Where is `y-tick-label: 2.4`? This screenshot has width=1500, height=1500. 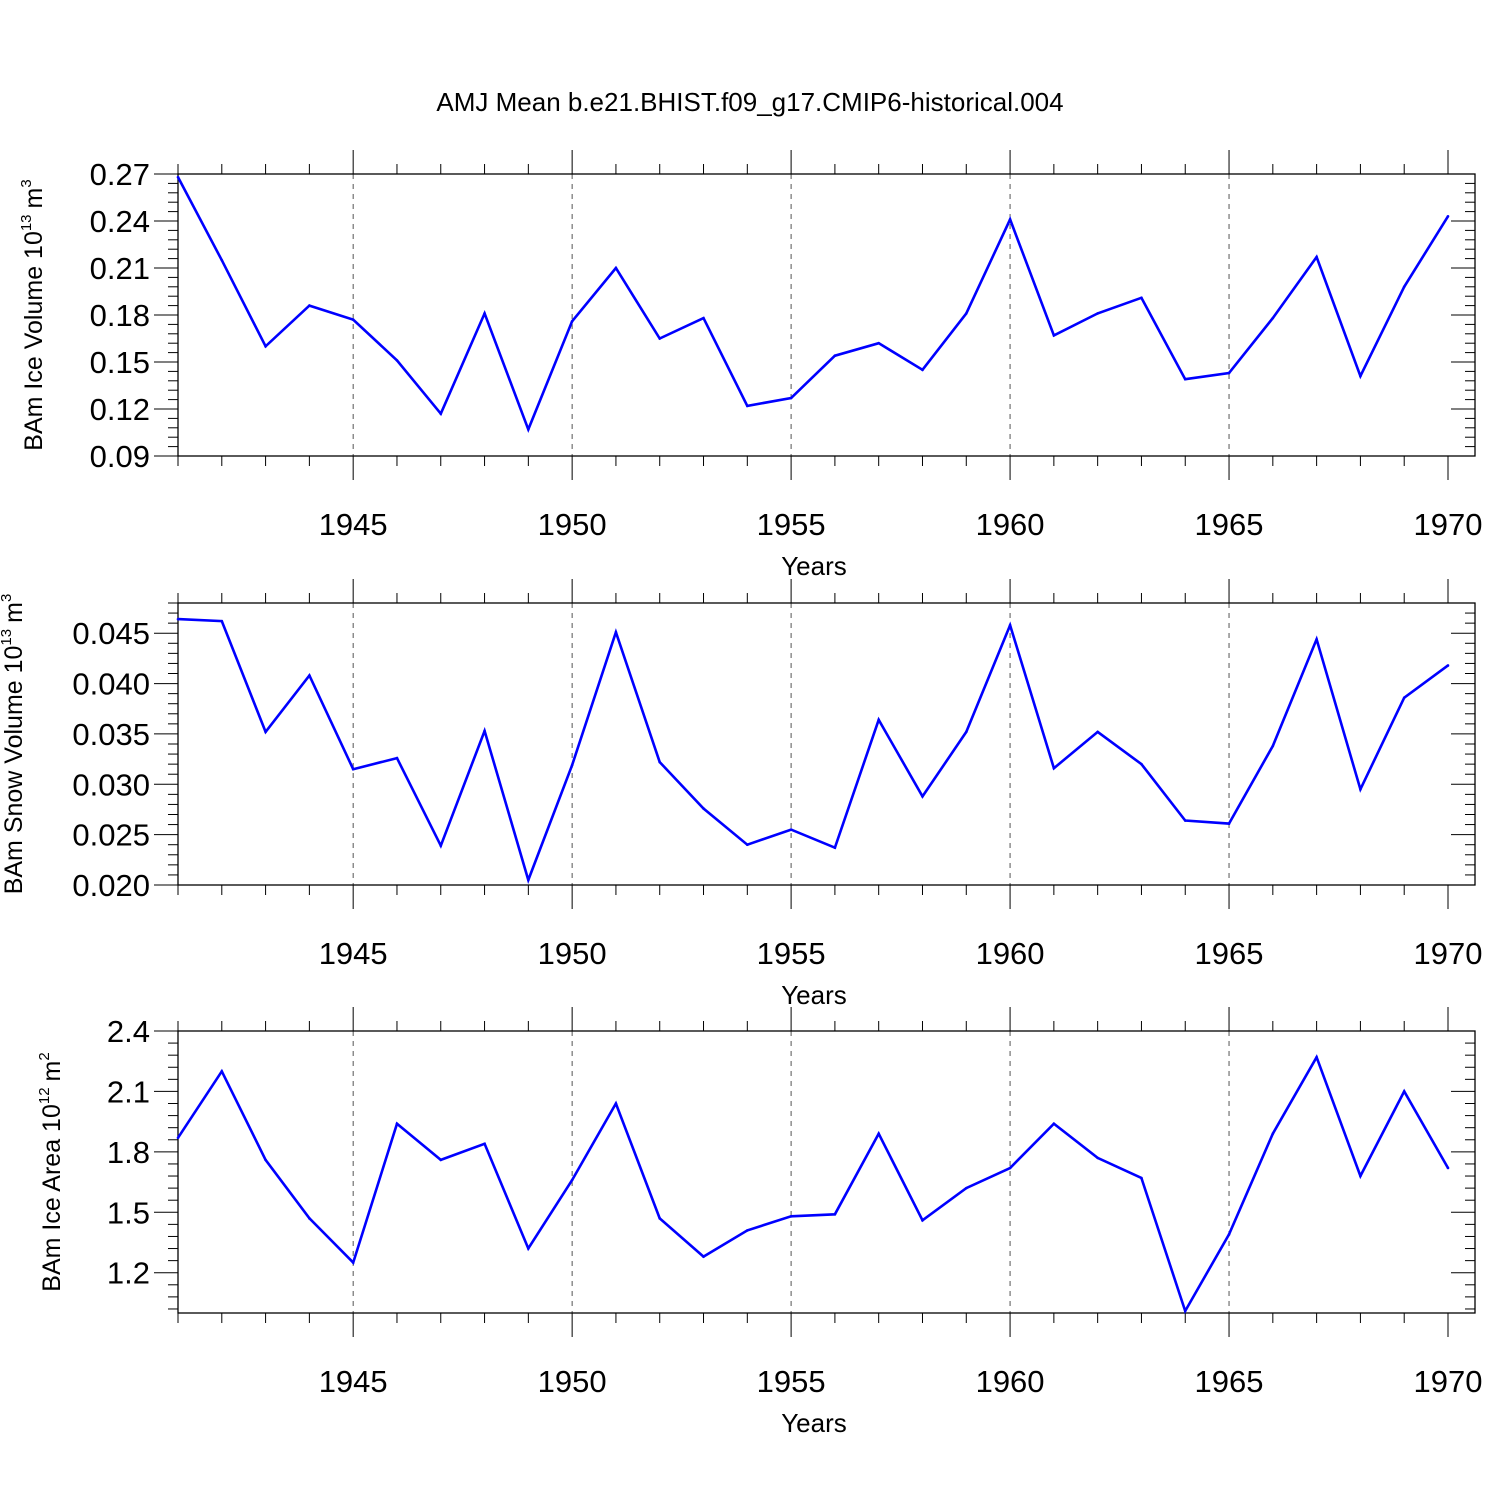
y-tick-label: 2.4 is located at coordinates (128, 1031).